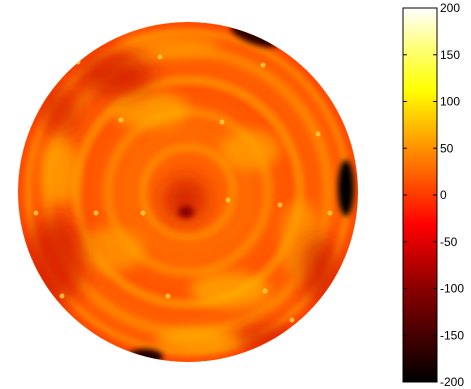 The width and height of the screenshot is (471, 389). What do you see at coordinates (450, 102) in the screenshot?
I see `colorbar-tick-label: 100` at bounding box center [450, 102].